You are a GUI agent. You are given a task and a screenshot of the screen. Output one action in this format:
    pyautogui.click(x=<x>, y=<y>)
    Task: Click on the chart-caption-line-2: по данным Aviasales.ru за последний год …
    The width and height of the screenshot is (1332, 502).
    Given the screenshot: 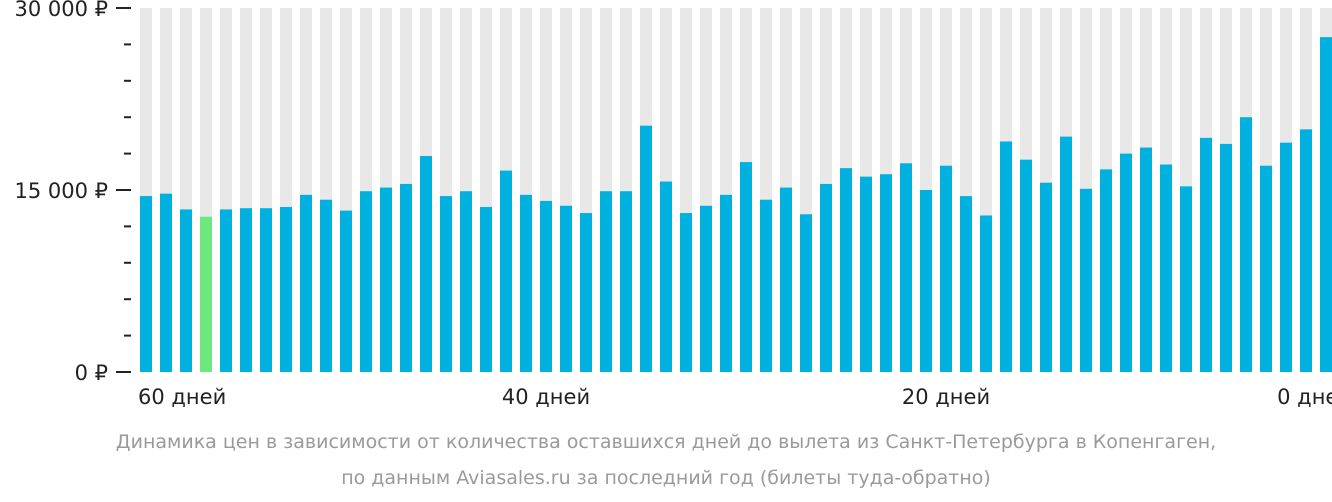 What is the action you would take?
    pyautogui.click(x=666, y=478)
    